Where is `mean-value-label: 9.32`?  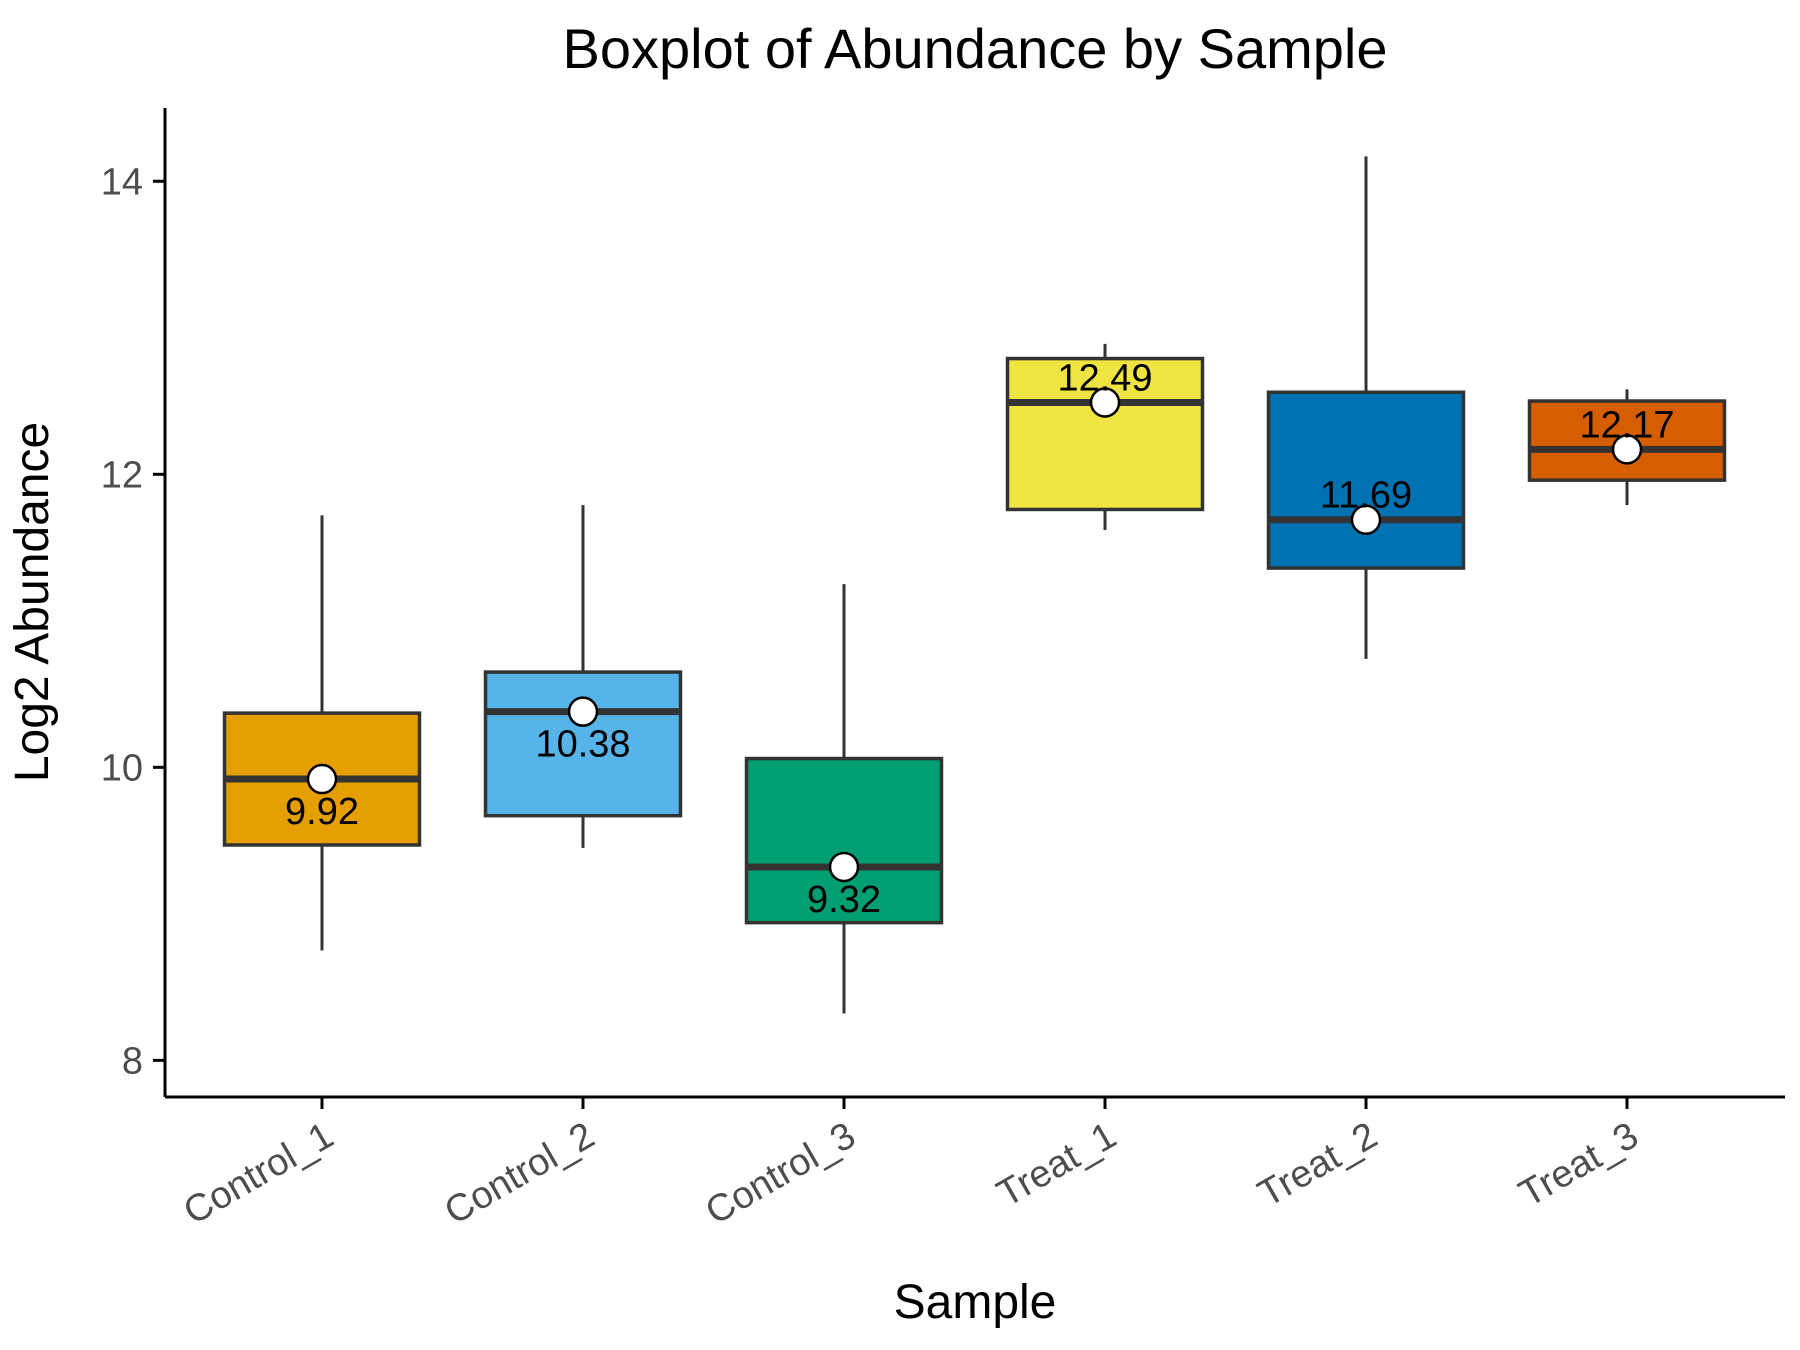 mean-value-label: 9.32 is located at coordinates (844, 900).